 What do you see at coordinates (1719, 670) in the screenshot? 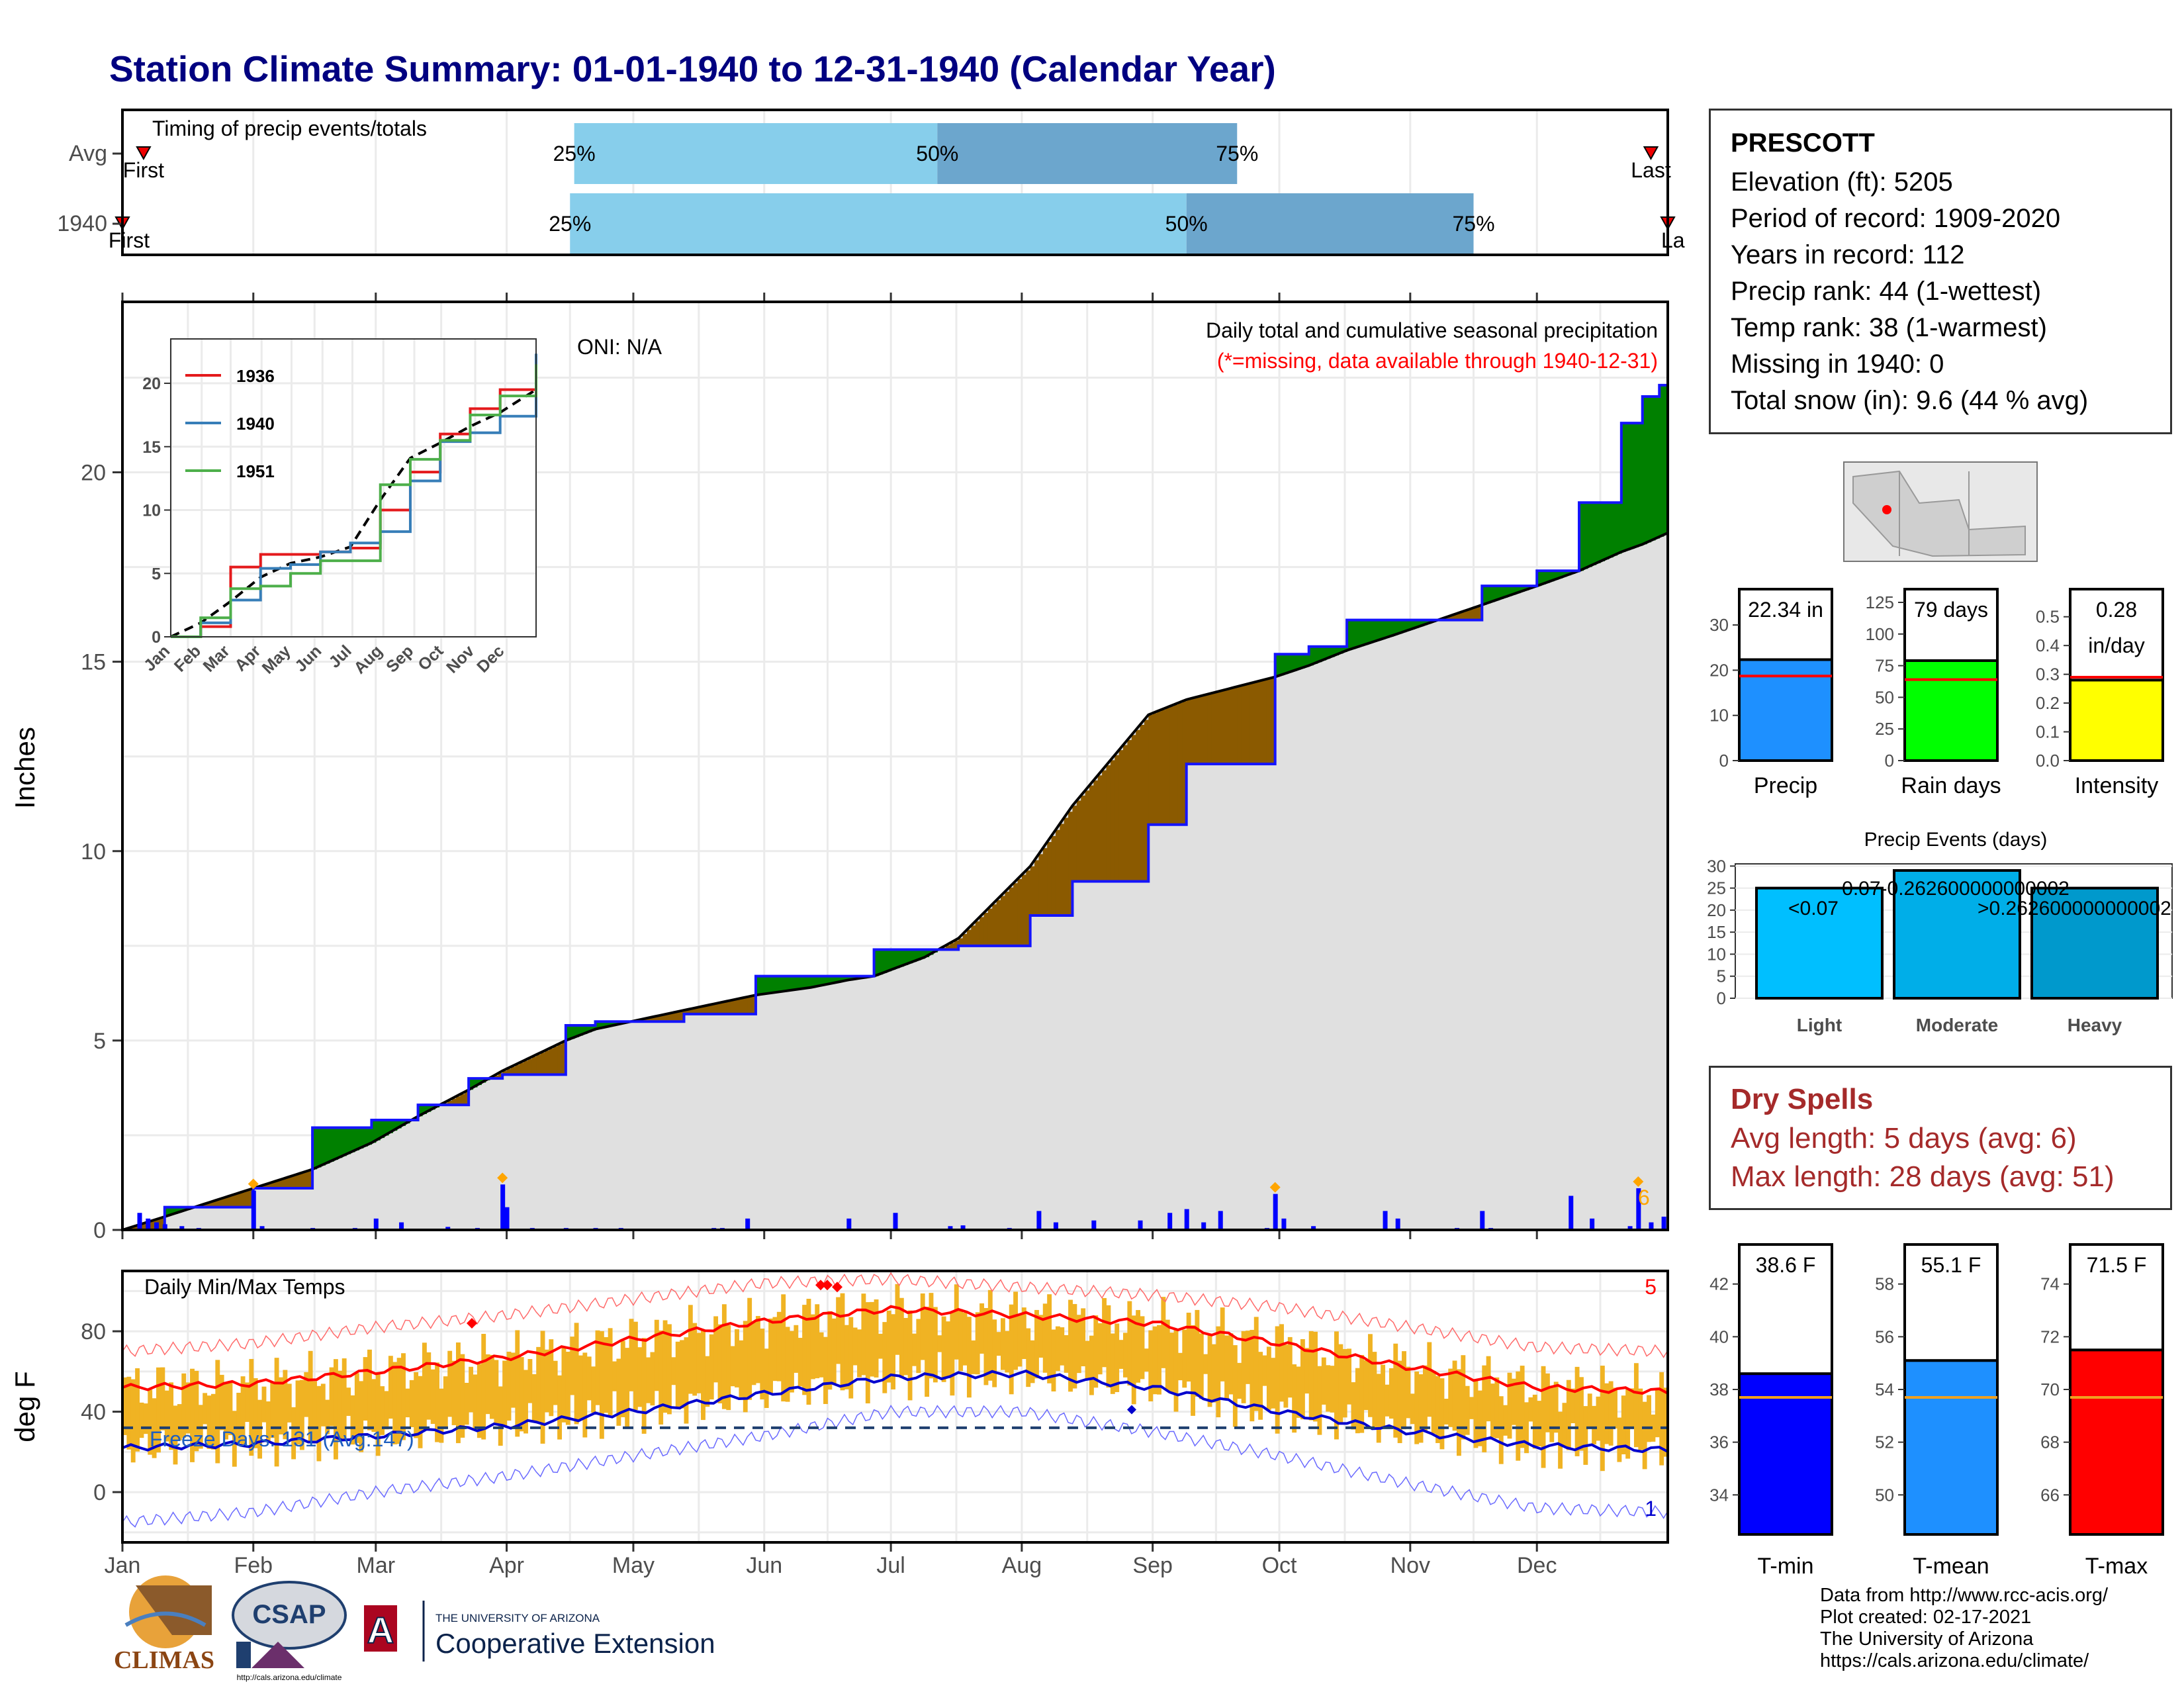
I see `summary-tick-label: 20` at bounding box center [1719, 670].